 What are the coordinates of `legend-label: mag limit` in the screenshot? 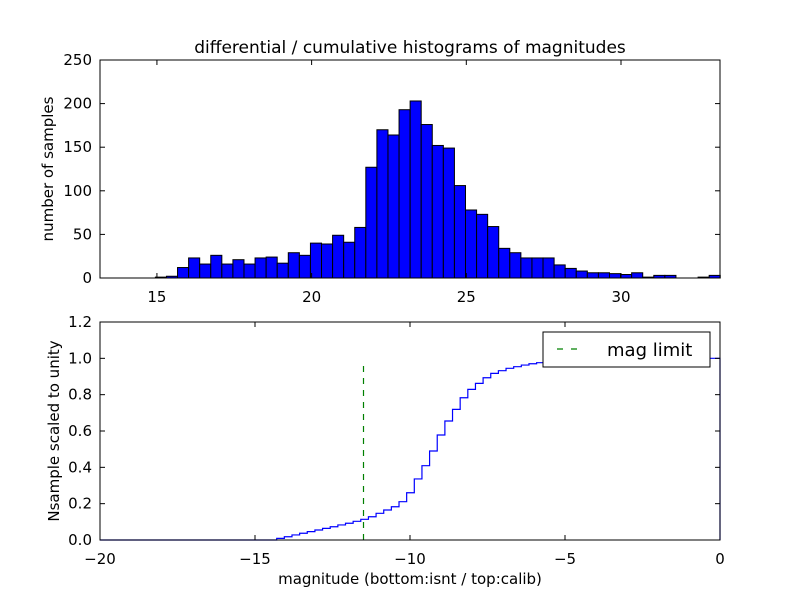 It's located at (649, 350).